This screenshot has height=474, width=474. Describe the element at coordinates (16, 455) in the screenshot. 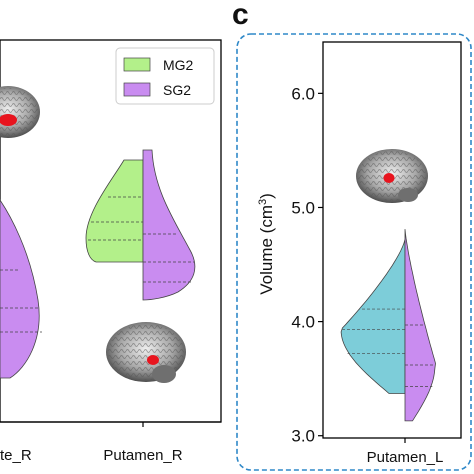

I see `x-tick-label-left: te_R` at that location.